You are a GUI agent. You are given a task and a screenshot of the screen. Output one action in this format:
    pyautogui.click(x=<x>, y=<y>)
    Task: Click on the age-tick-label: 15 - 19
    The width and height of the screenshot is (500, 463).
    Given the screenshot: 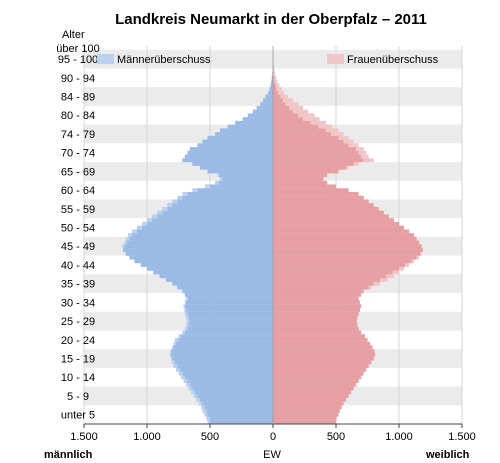 What is the action you would take?
    pyautogui.click(x=78, y=360)
    